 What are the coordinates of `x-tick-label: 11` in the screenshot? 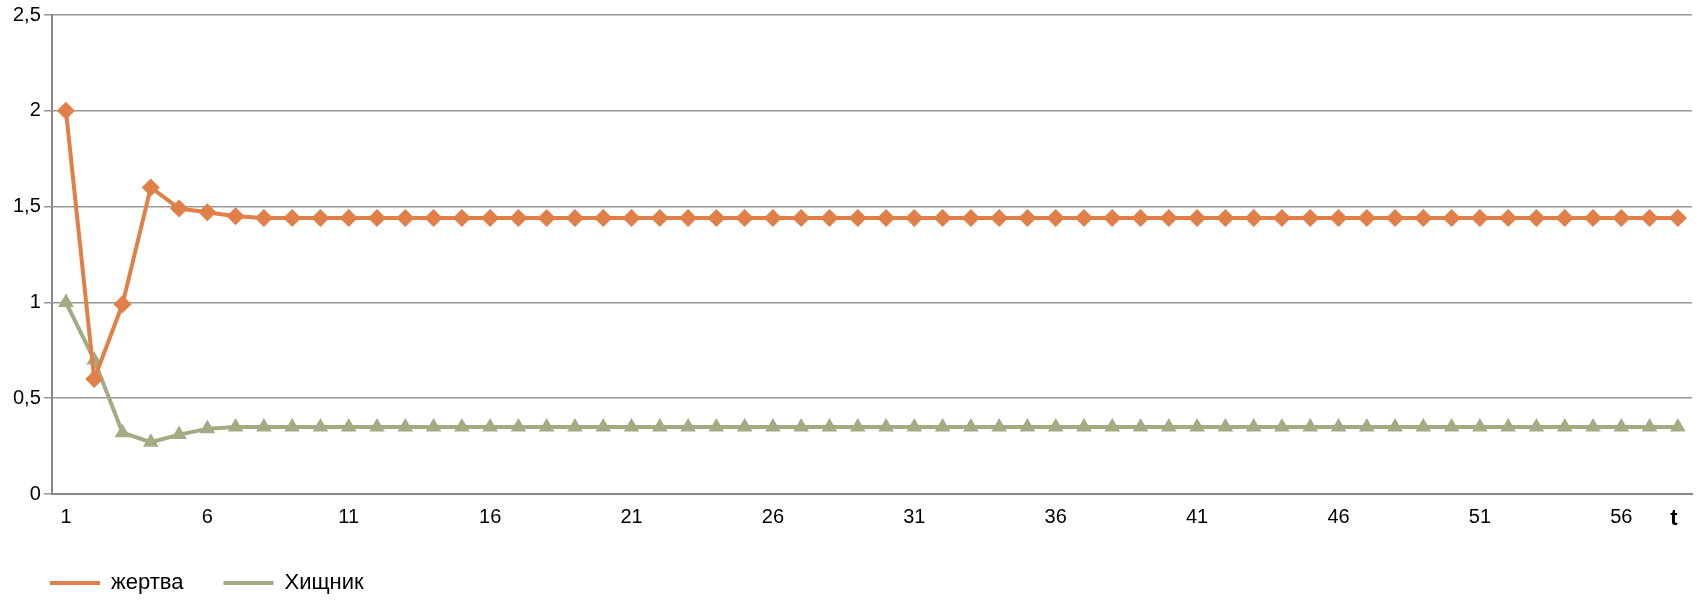 It's located at (349, 515).